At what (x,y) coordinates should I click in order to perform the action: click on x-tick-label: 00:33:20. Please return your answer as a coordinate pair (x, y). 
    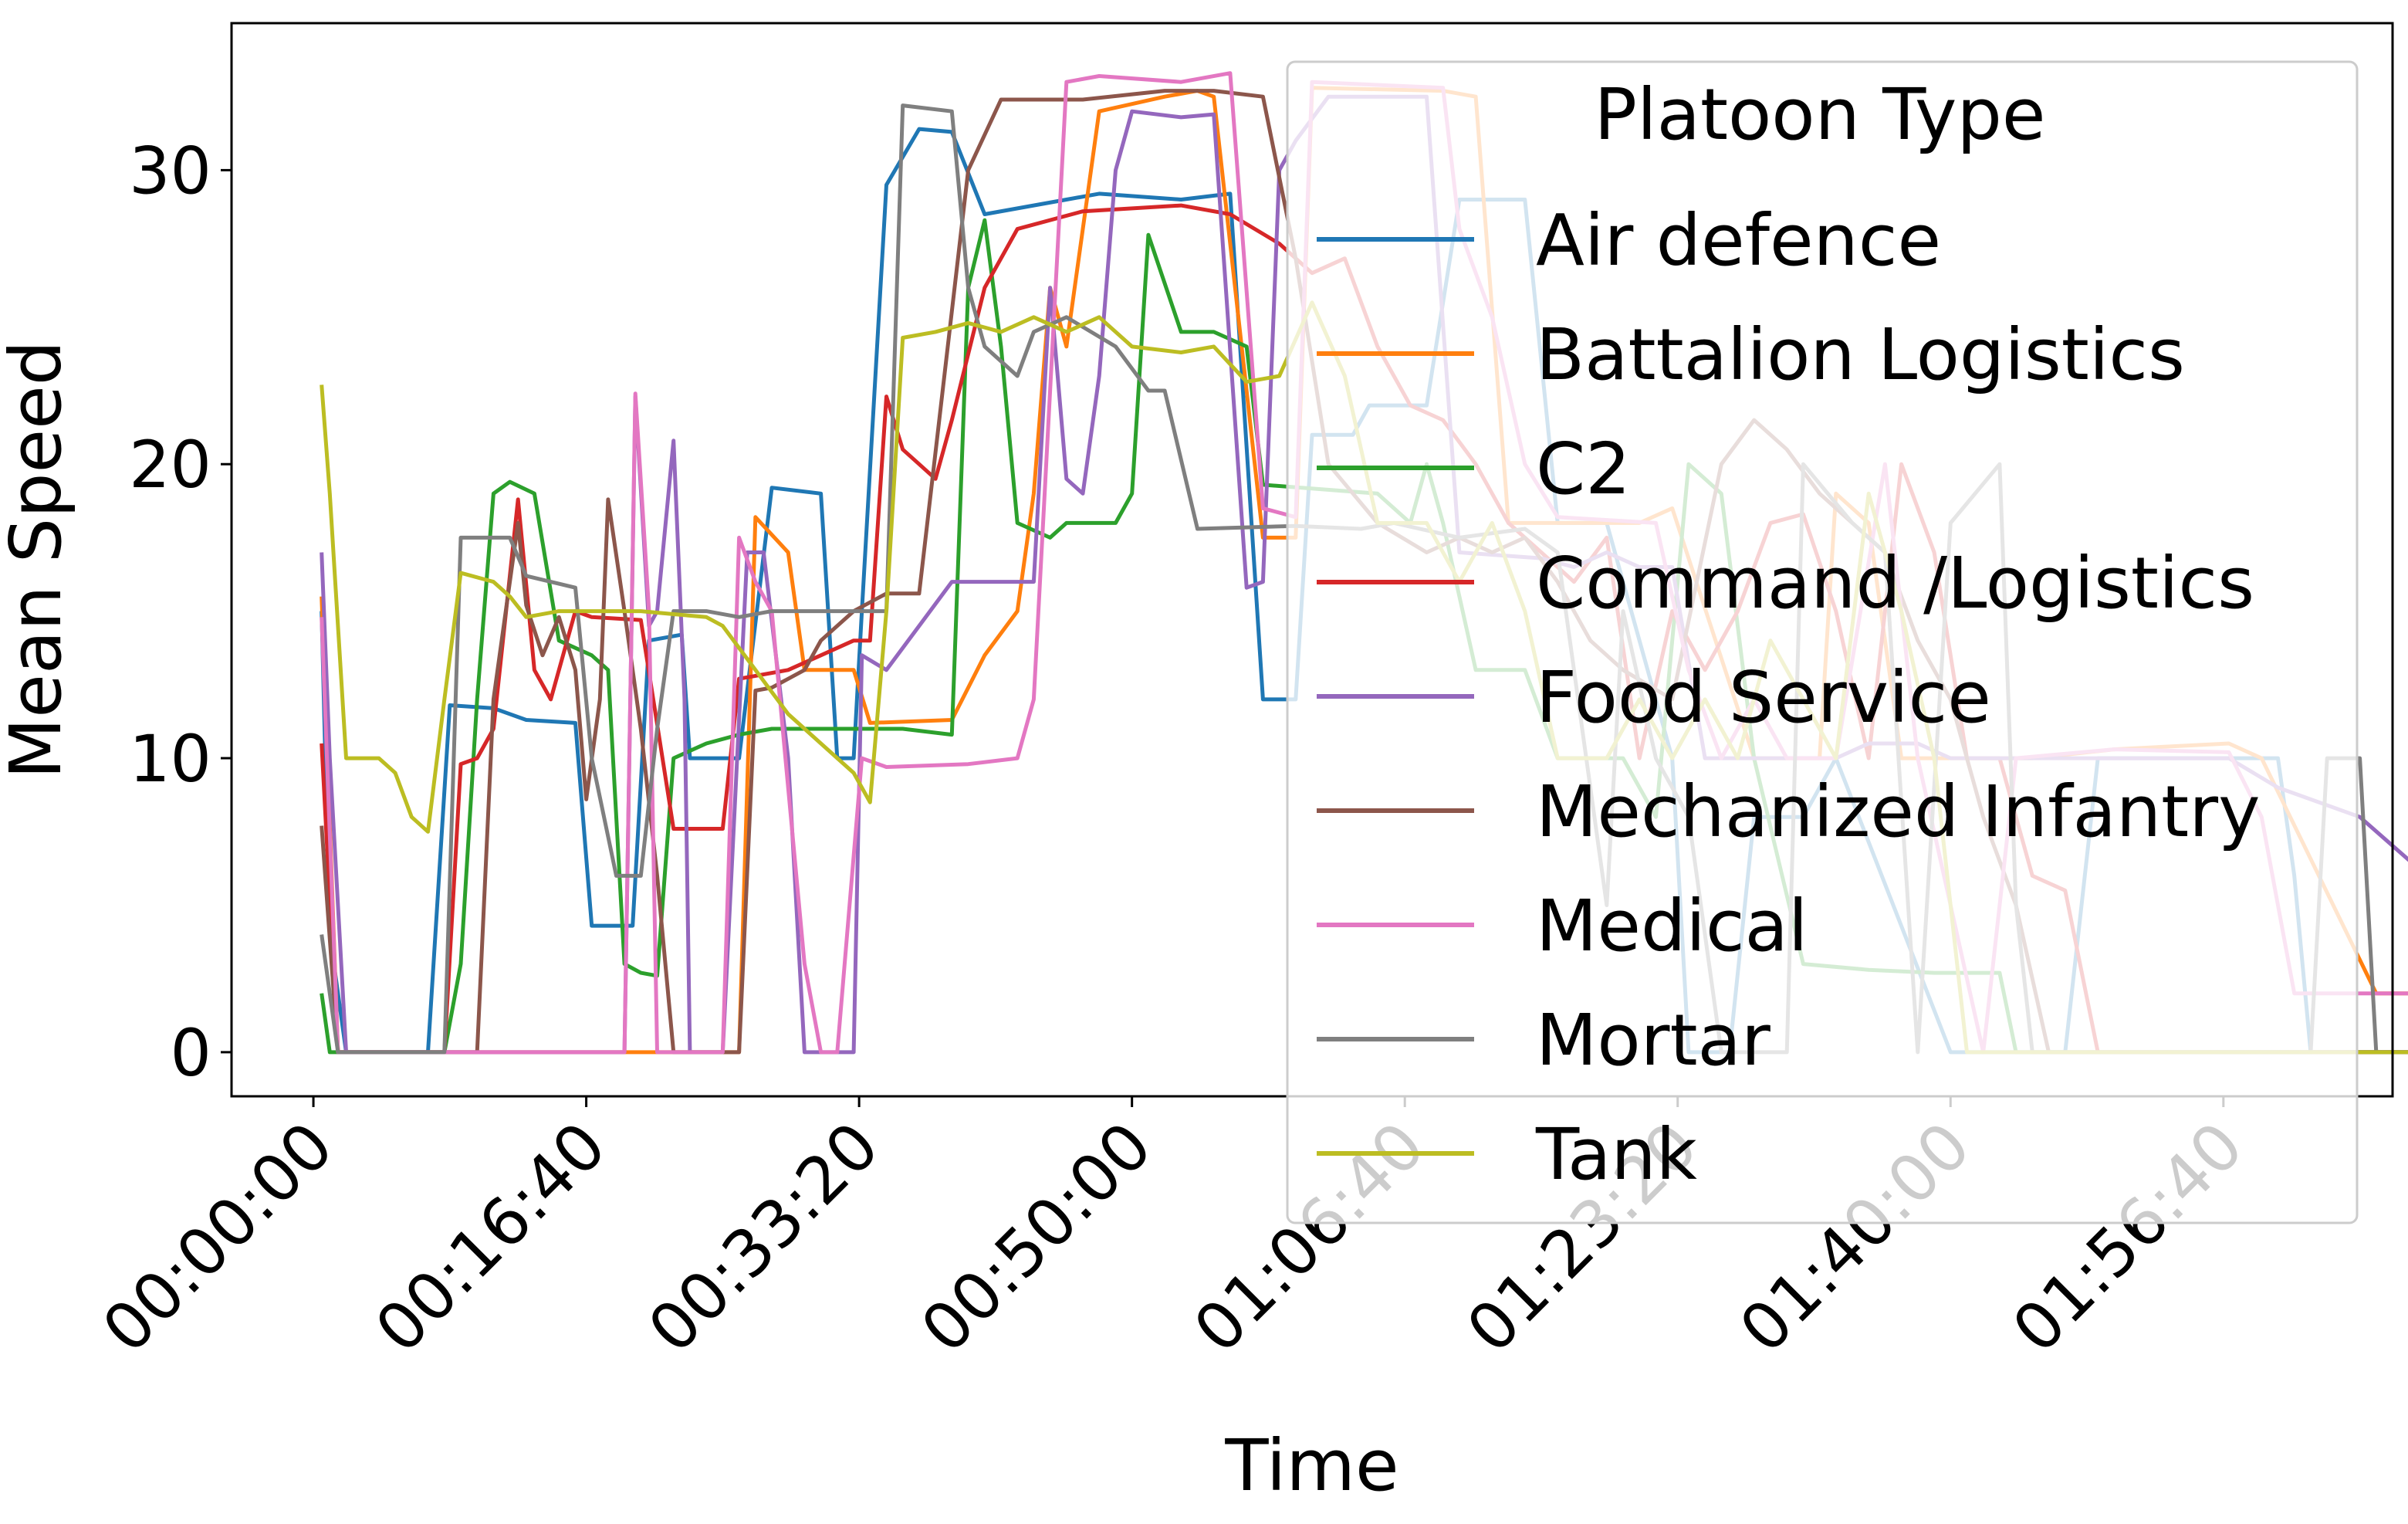
    Looking at the image, I should click on (764, 1237).